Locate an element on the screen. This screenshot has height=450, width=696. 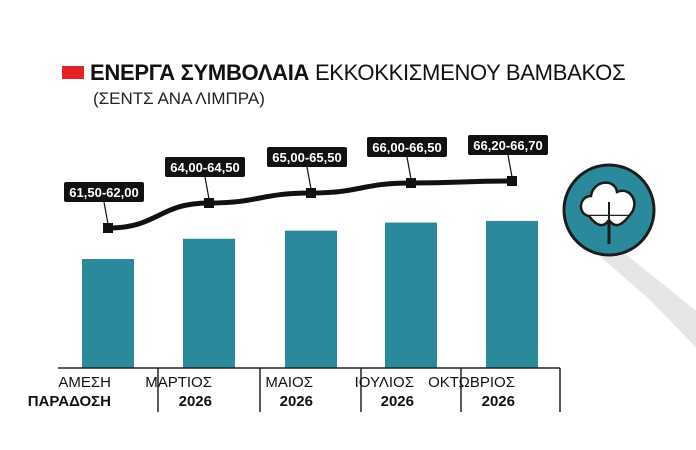
value-label-2: 65,00-65,50 is located at coordinates (306, 157).